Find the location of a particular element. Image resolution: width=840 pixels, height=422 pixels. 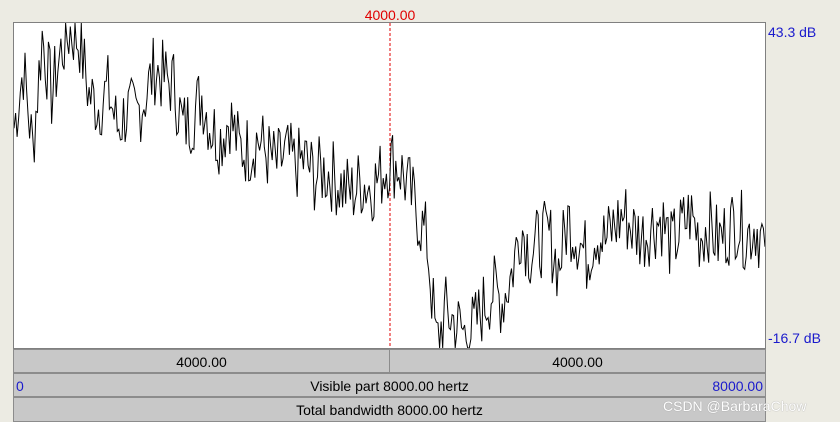

right-half-range-bar: 4000.00 is located at coordinates (577, 361).